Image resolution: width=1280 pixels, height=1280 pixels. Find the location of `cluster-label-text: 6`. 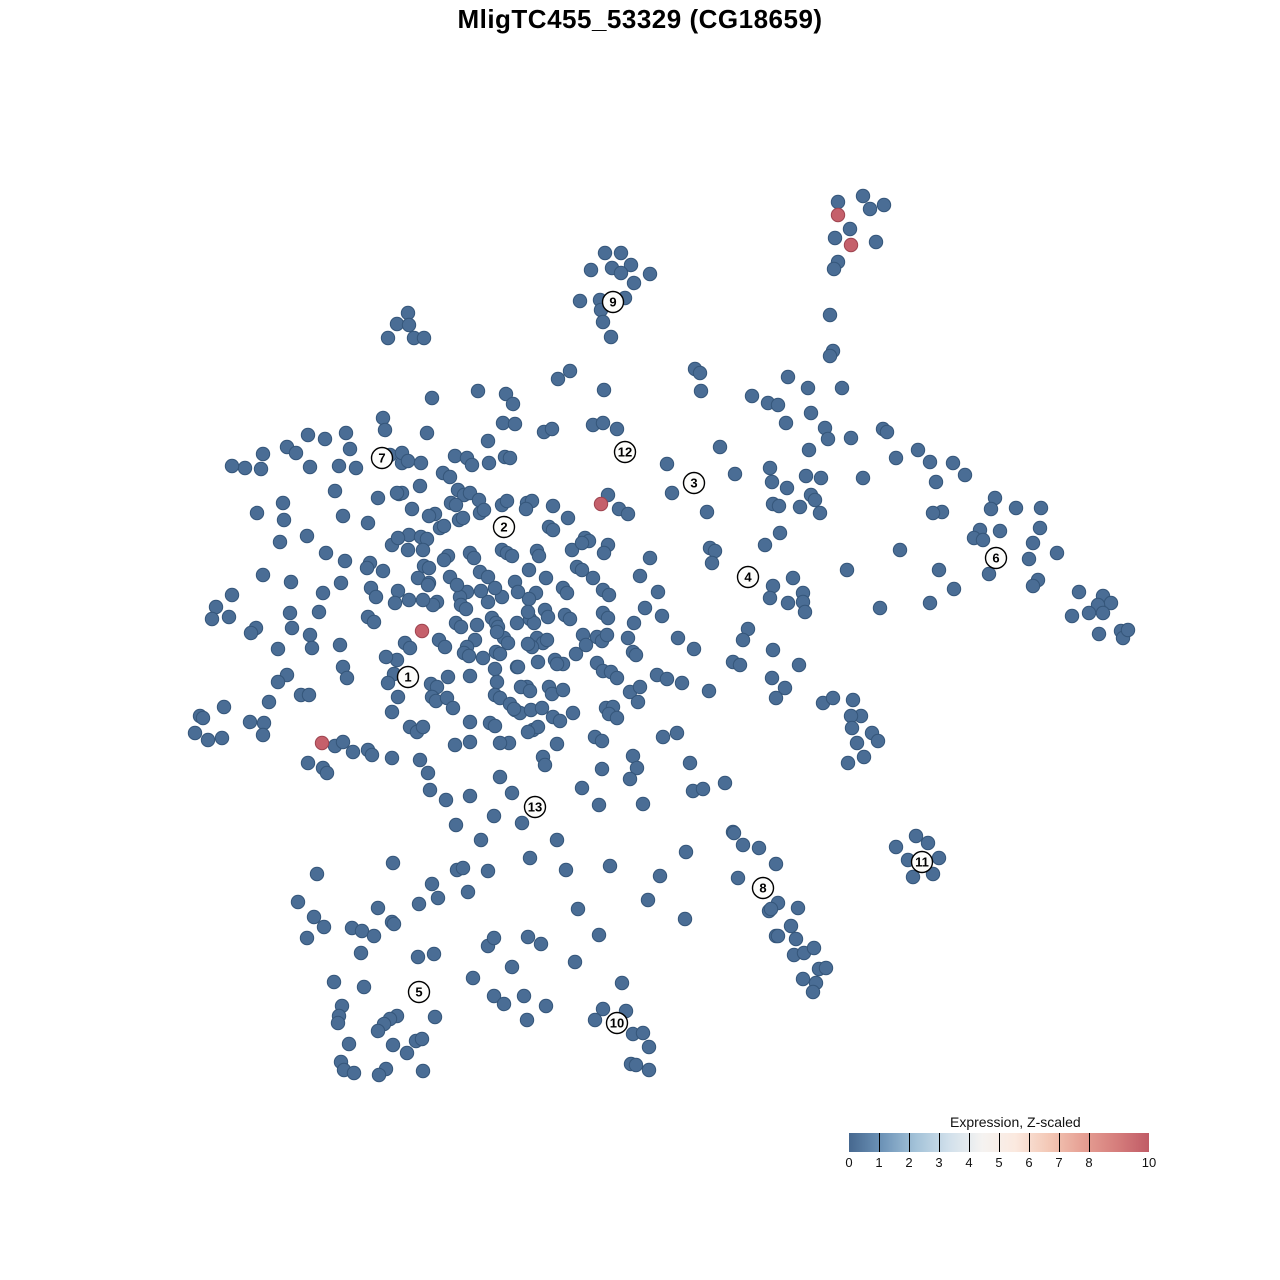

cluster-label-text: 6 is located at coordinates (995, 558).